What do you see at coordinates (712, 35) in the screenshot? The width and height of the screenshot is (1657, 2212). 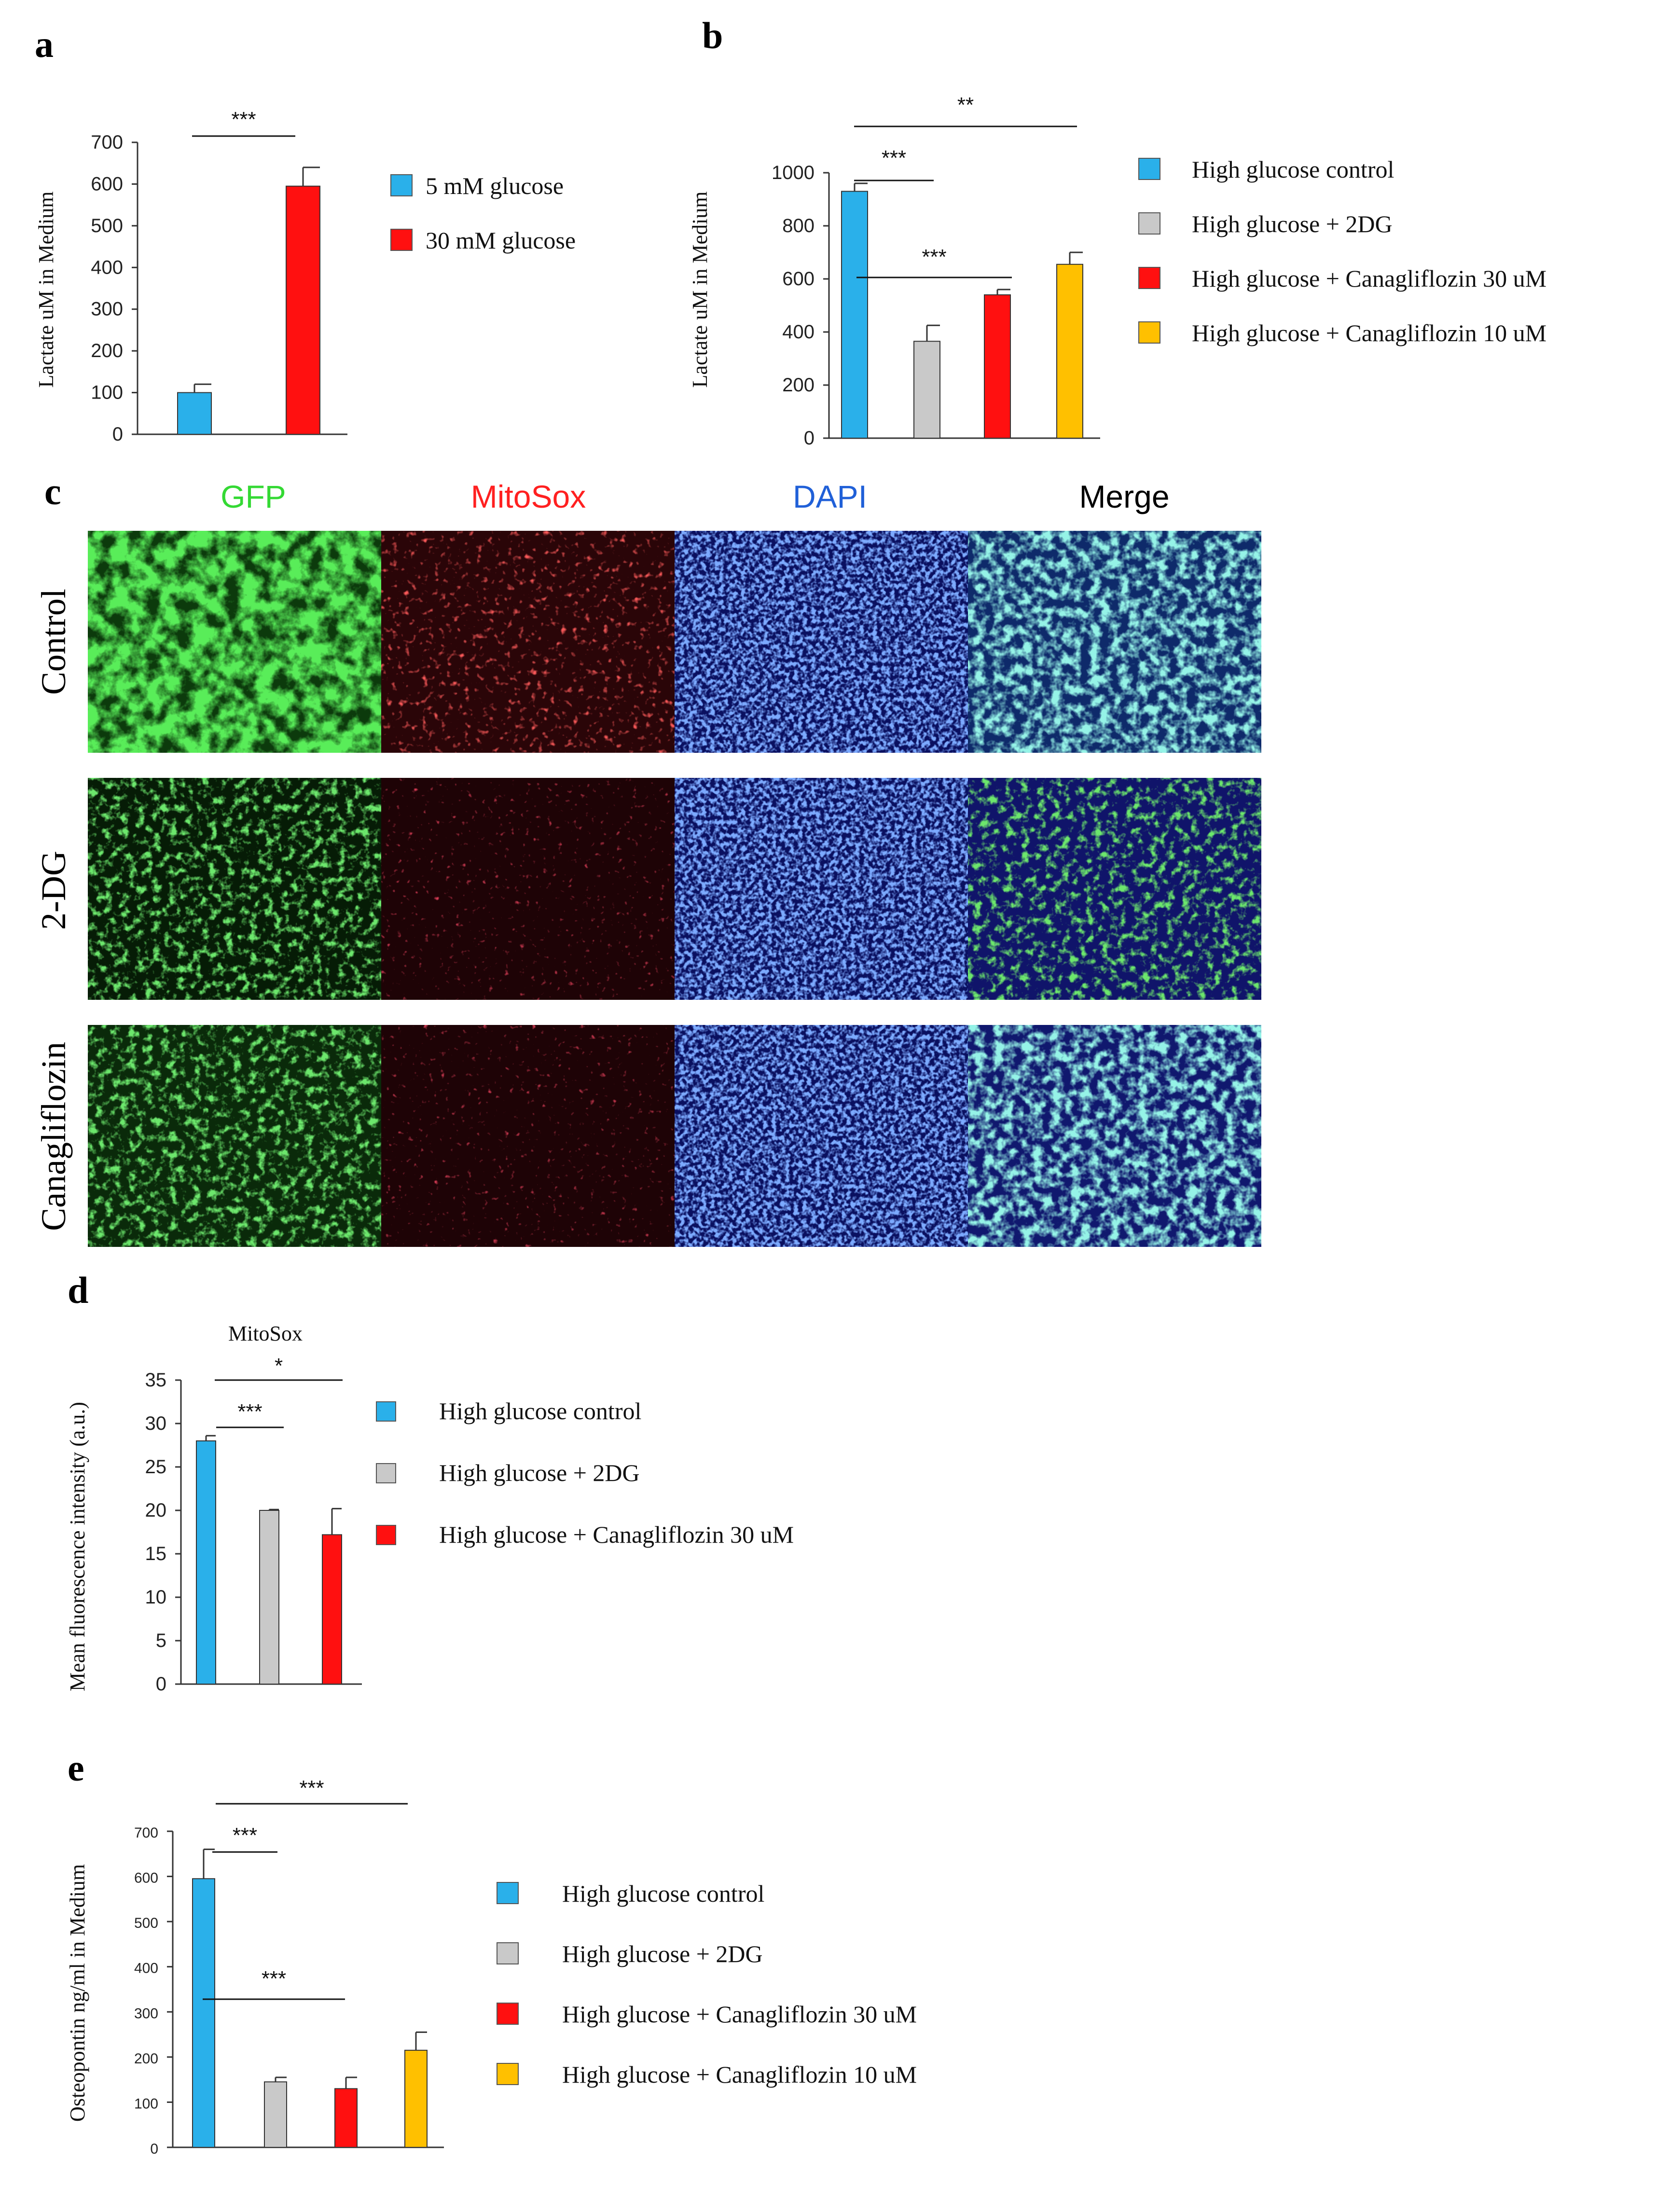 I see `panel-label-b: b` at bounding box center [712, 35].